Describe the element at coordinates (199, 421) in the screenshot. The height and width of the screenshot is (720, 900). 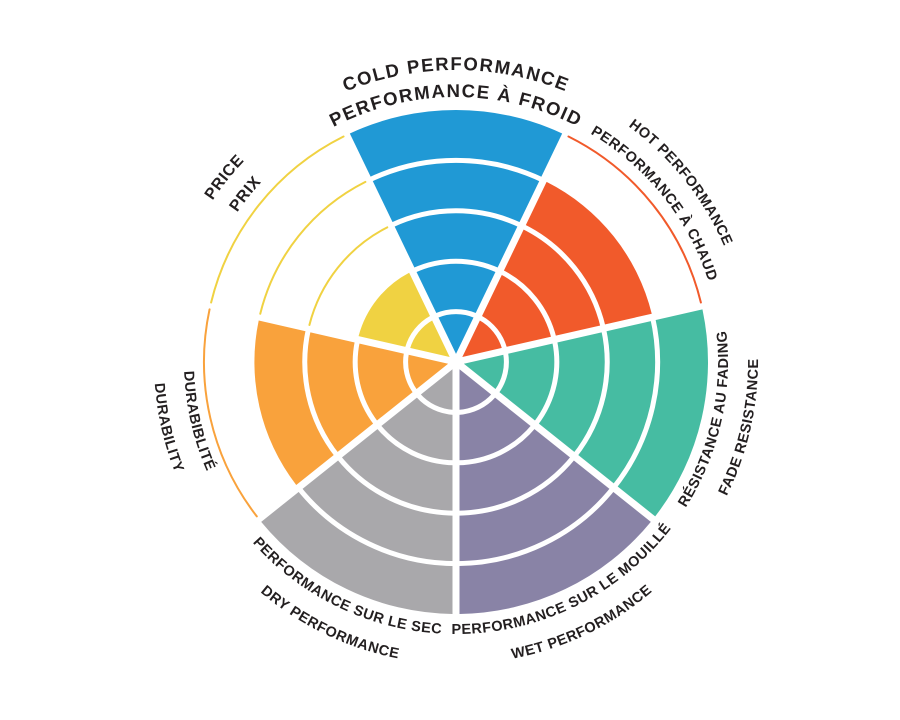
I see `sector-durability-label-line1: DURABIBLITÉ` at that location.